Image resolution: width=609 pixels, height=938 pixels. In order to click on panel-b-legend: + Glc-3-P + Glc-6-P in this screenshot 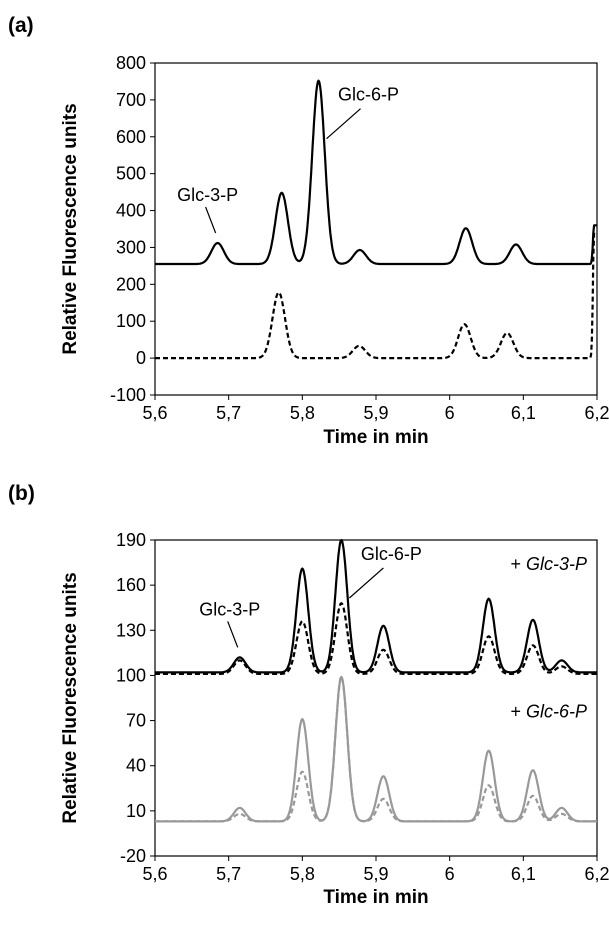, I will do `click(548, 638)`.